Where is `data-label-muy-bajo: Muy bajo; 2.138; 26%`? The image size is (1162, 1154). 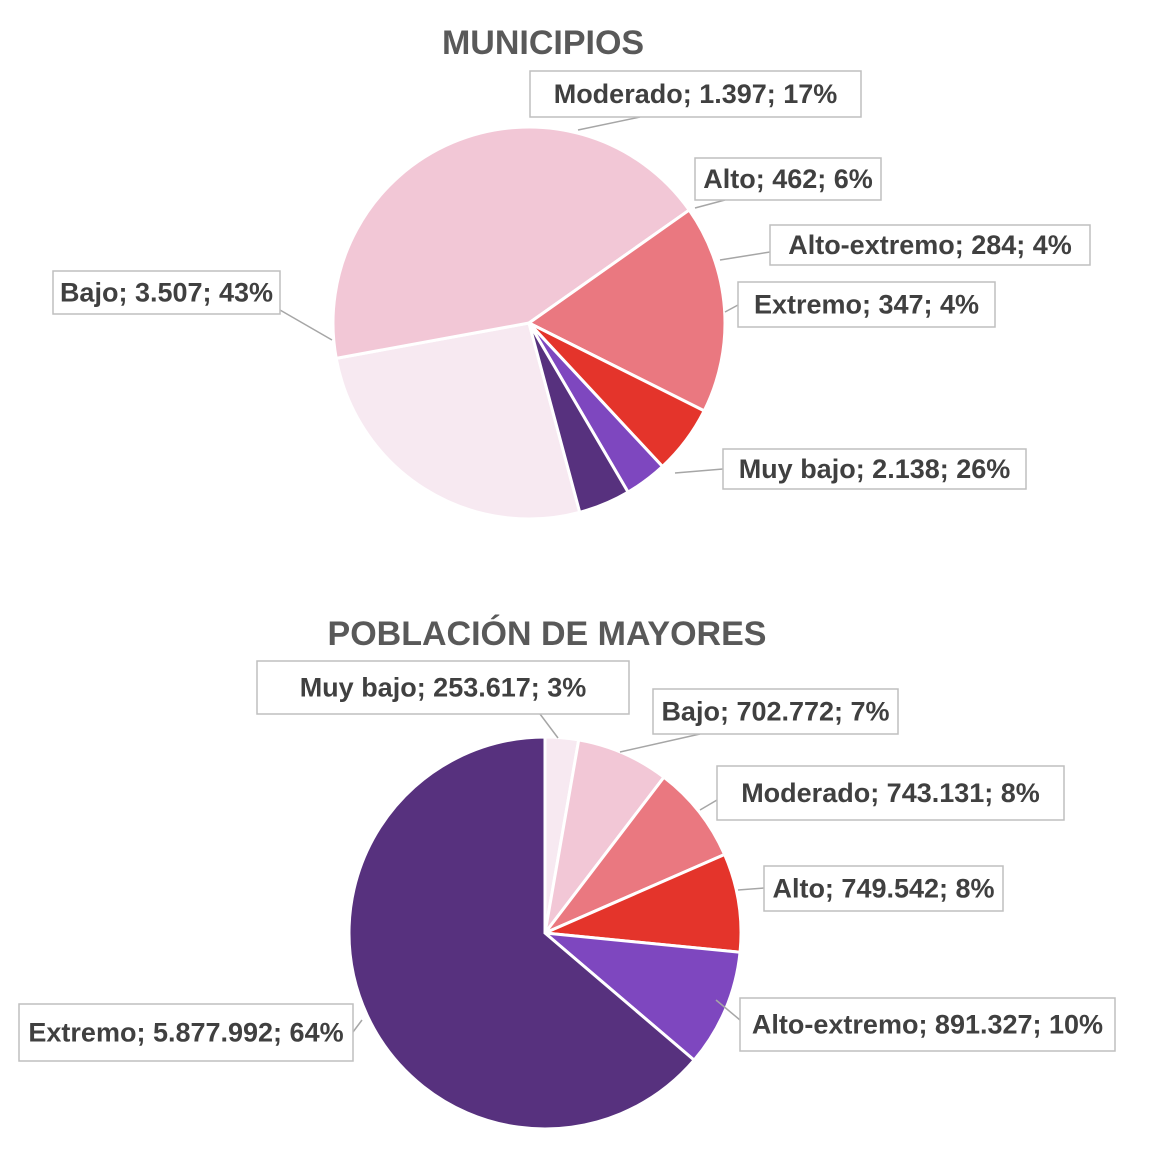
data-label-muy-bajo: Muy bajo; 2.138; 26% is located at coordinates (875, 469).